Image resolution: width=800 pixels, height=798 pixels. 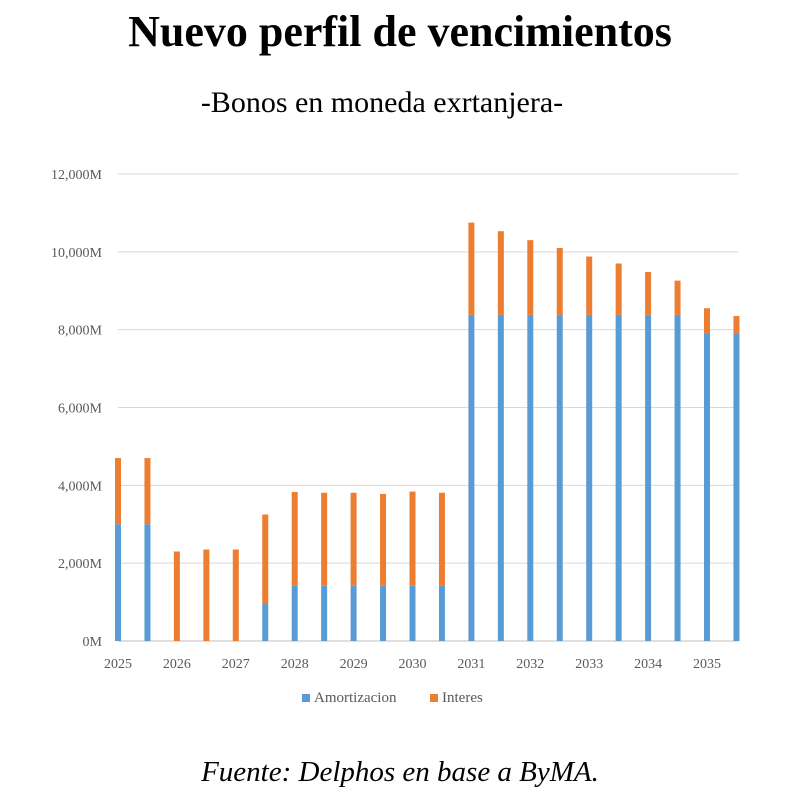 What do you see at coordinates (355, 698) in the screenshot?
I see `legend-label: Amortizacion` at bounding box center [355, 698].